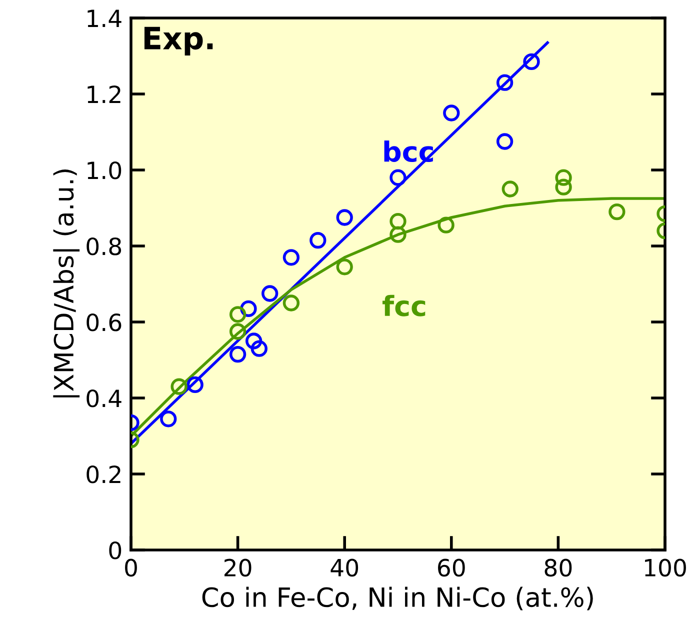  Describe the element at coordinates (115, 550) in the screenshot. I see `y-tick-label: 0` at that location.